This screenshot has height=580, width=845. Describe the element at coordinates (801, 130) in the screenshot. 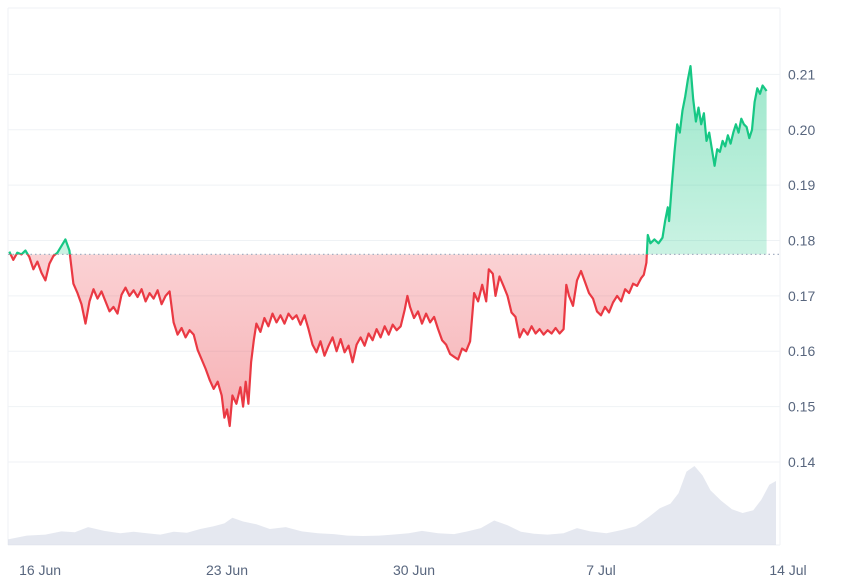

I see `y-tick-label: 0.20` at that location.